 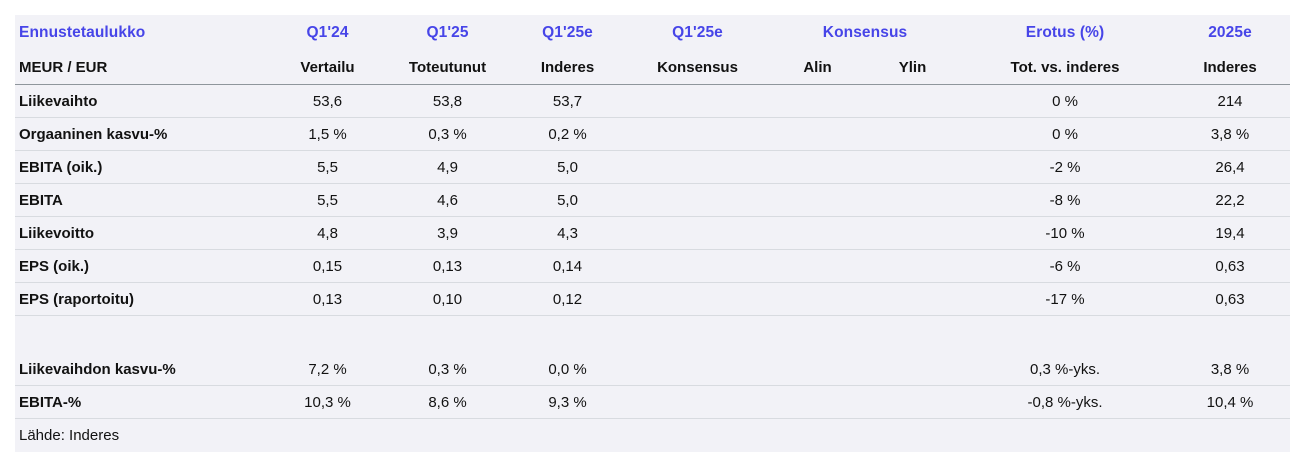 I want to click on col-header-q1-24: Q1'24, so click(x=327, y=32).